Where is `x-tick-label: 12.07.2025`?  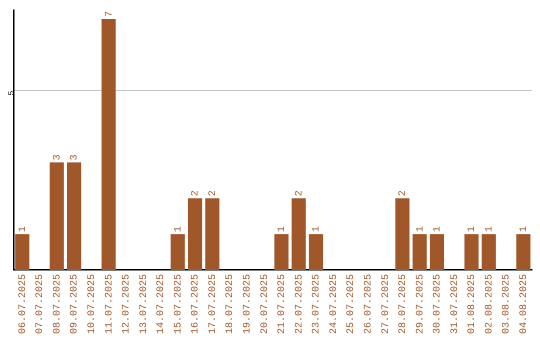
x-tick-label: 12.07.2025 is located at coordinates (127, 304).